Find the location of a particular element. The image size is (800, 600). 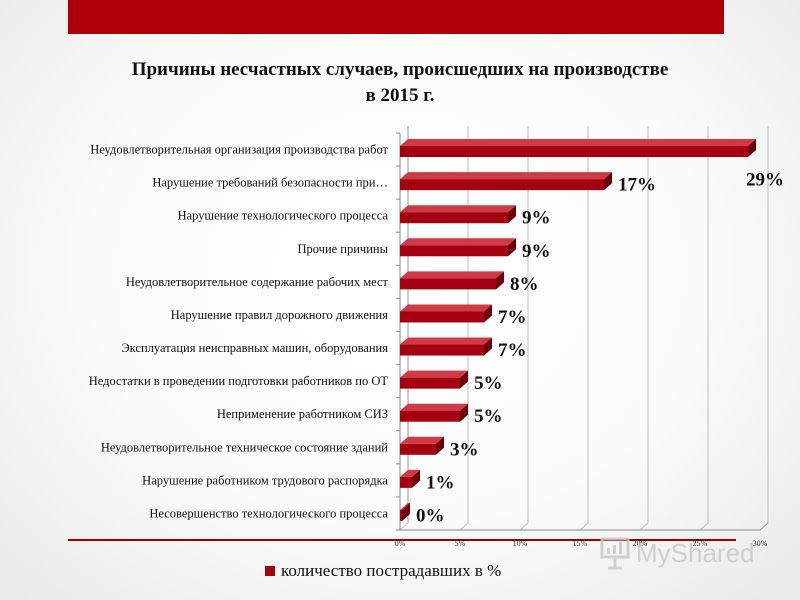

chart-title-line-2: в 2015 г. is located at coordinates (400, 95).